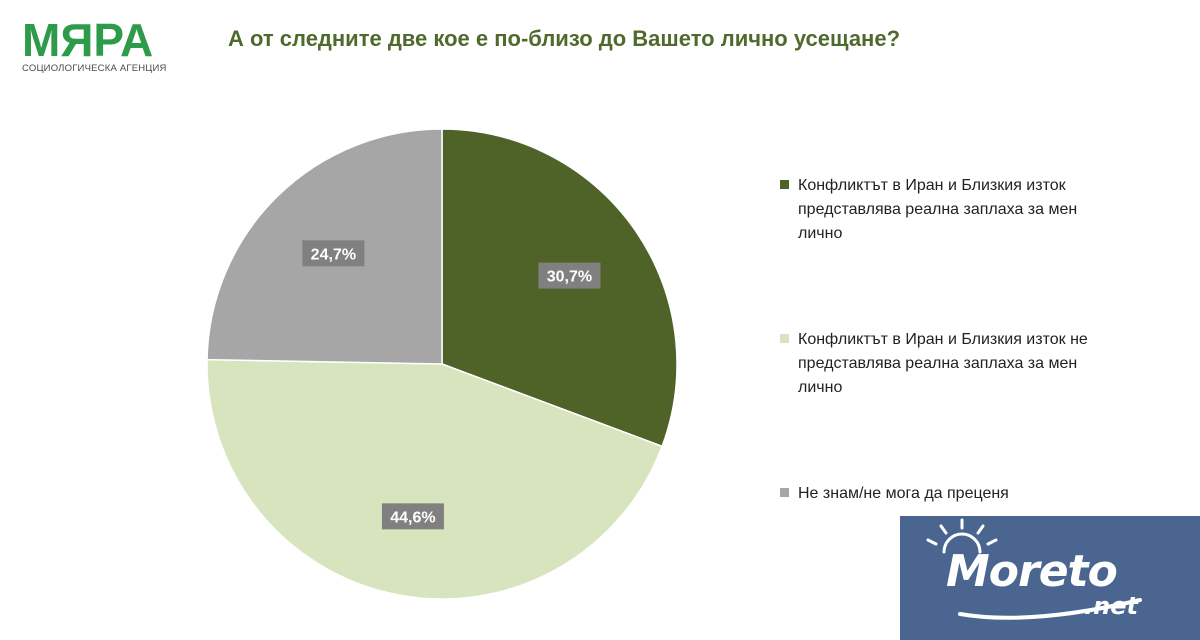 The image size is (1200, 640). I want to click on watermark-text: Moreto, so click(1032, 571).